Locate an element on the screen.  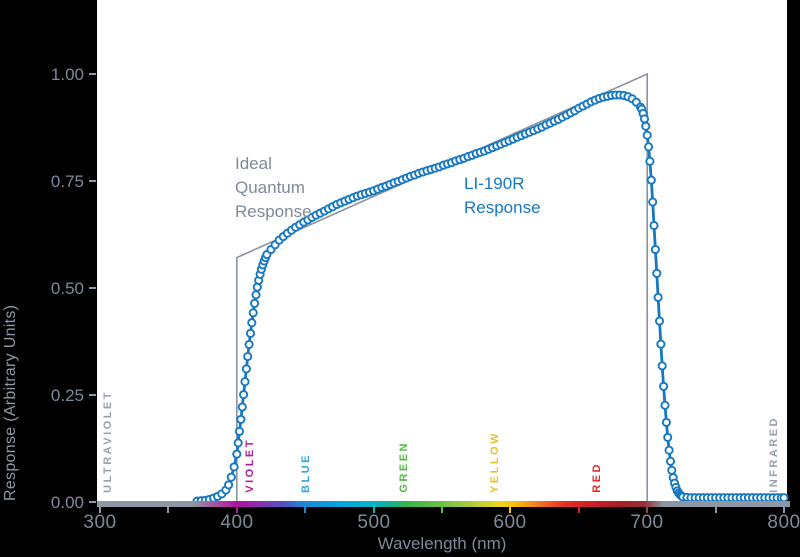
band-label-ultraviolet: ULTRAVIOLET is located at coordinates (108, 441).